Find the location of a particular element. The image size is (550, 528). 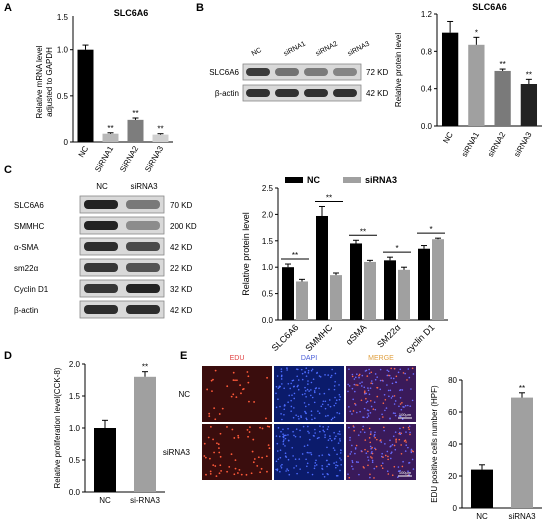

c-sig: * is located at coordinates (396, 248).